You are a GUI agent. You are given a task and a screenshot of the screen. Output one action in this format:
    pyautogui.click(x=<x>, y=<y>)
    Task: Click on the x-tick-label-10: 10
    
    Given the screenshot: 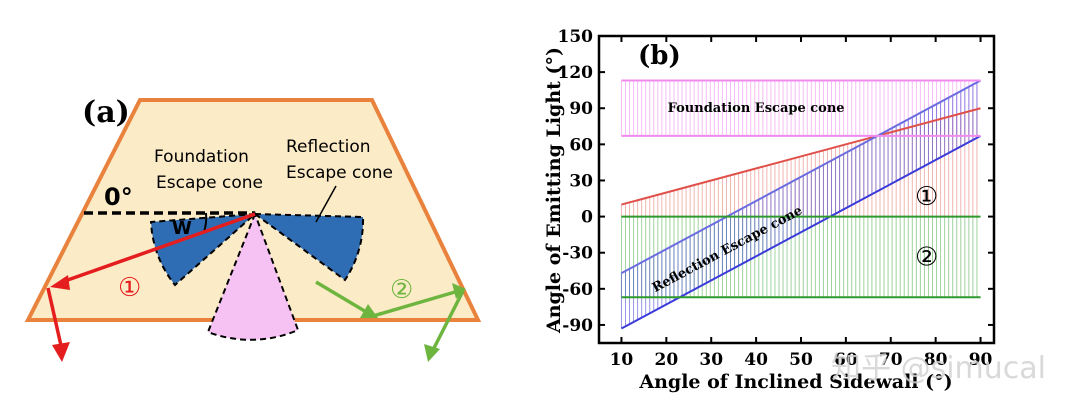 What is the action you would take?
    pyautogui.click(x=622, y=360)
    